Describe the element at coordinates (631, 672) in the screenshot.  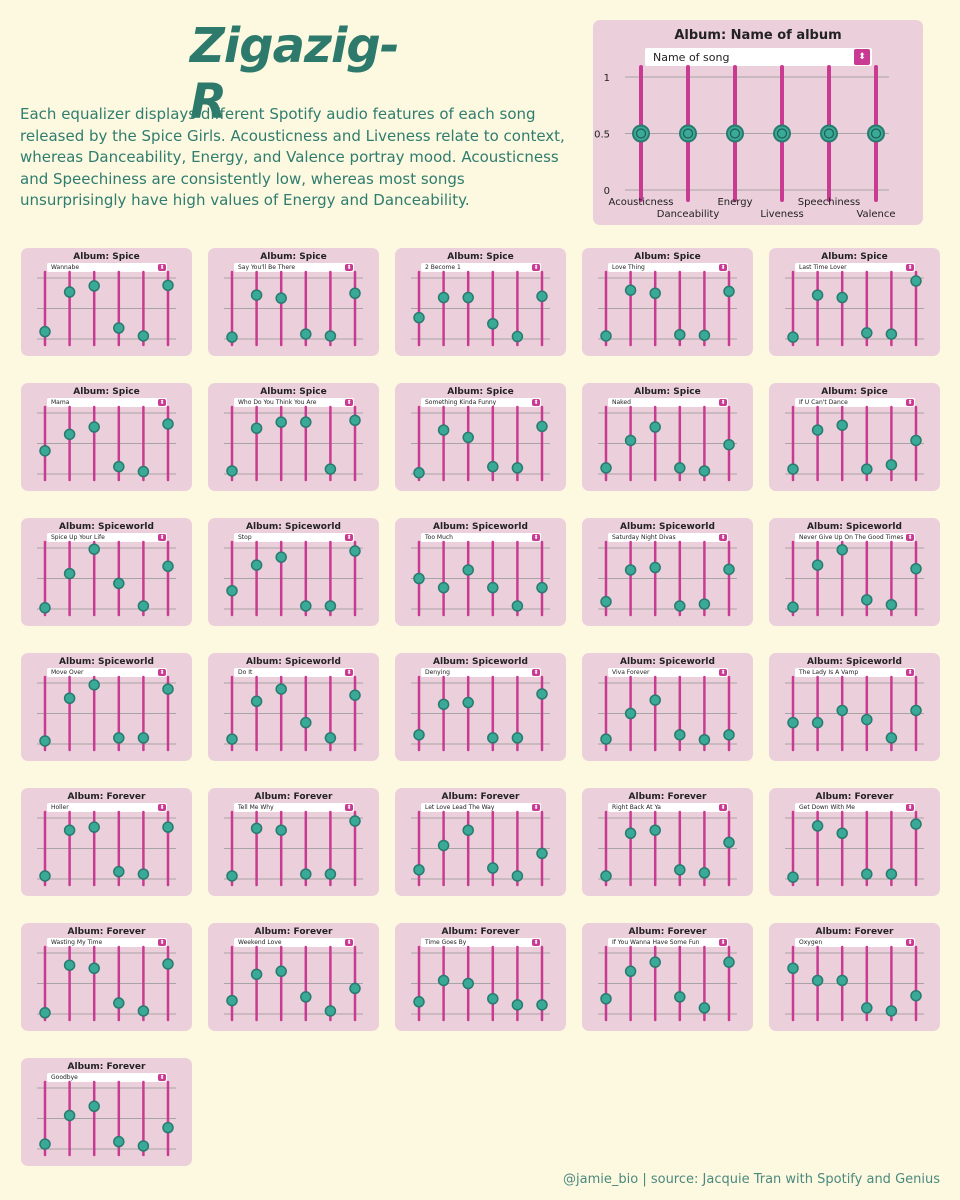
I see `song-label: Viva Forever` at that location.